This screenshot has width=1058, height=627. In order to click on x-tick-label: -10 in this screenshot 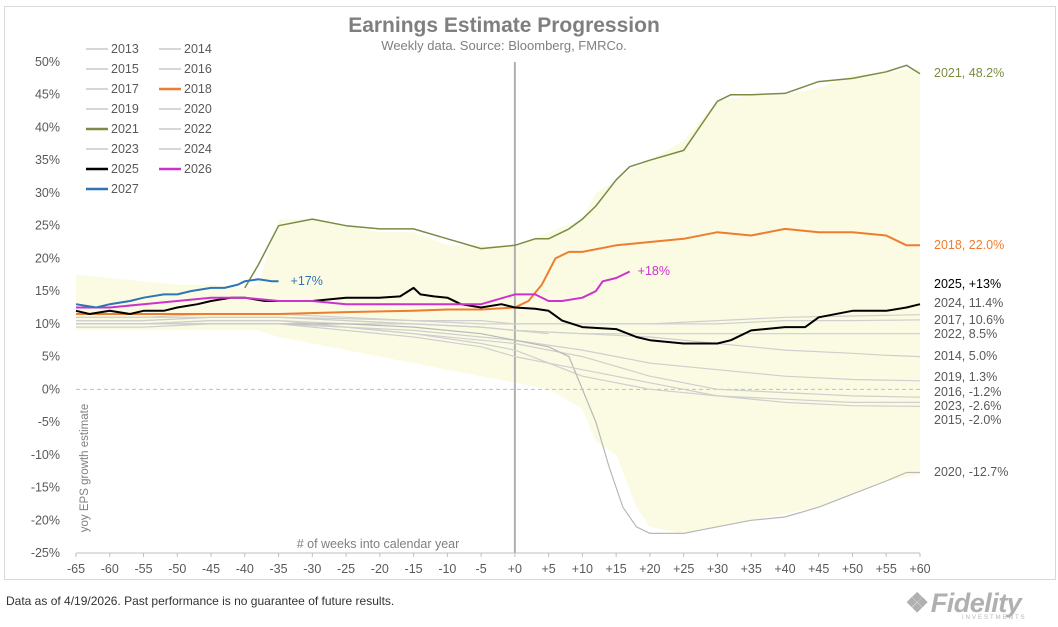, I will do `click(447, 569)`.